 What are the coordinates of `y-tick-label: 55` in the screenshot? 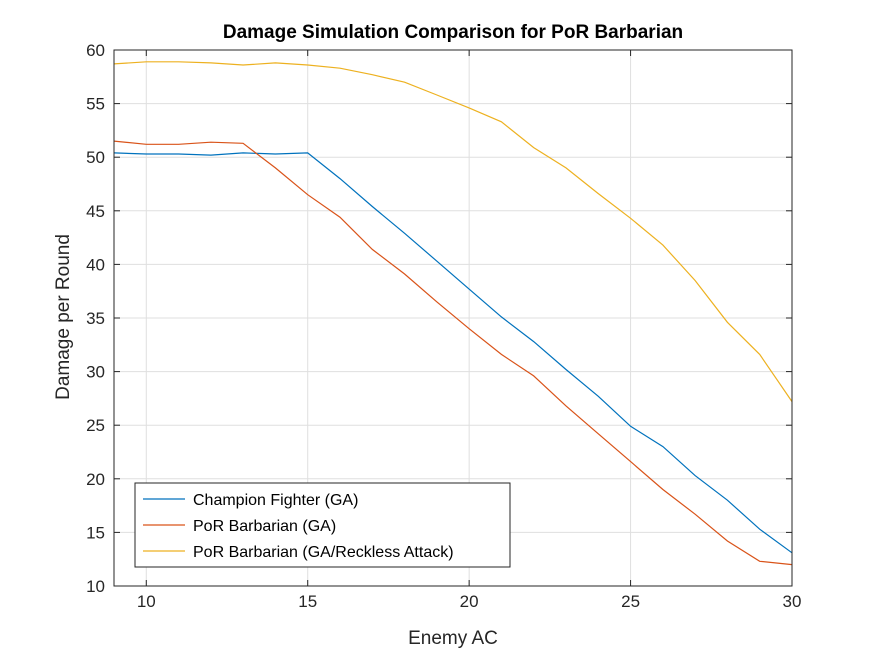 It's located at (95, 104).